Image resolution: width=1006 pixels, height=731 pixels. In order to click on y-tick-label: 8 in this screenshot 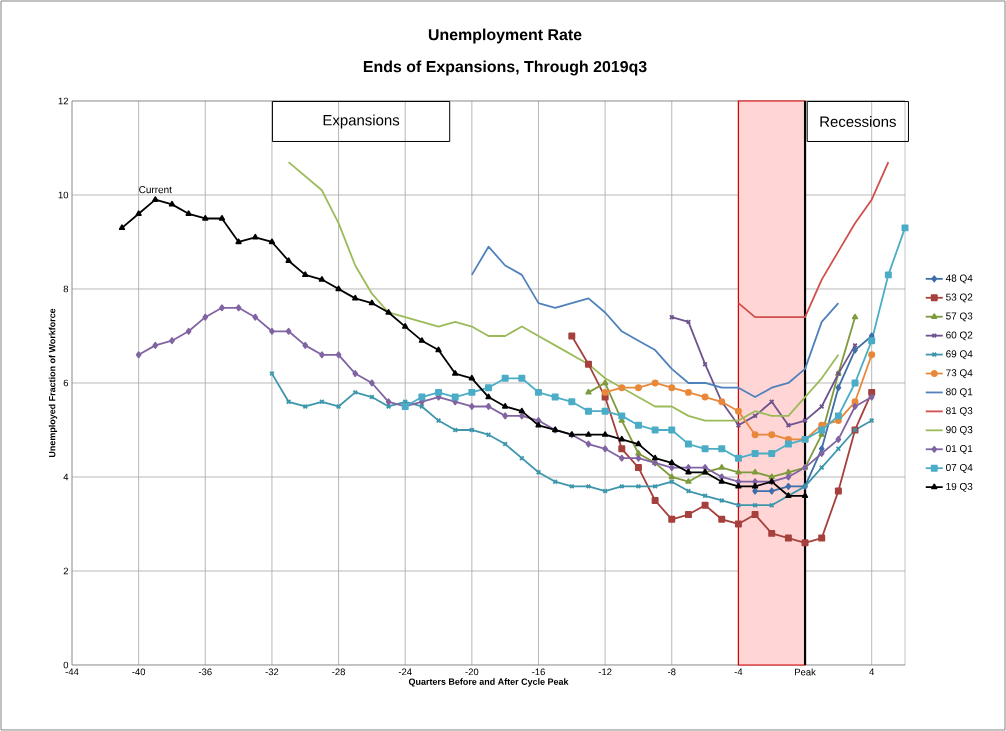, I will do `click(66, 289)`.